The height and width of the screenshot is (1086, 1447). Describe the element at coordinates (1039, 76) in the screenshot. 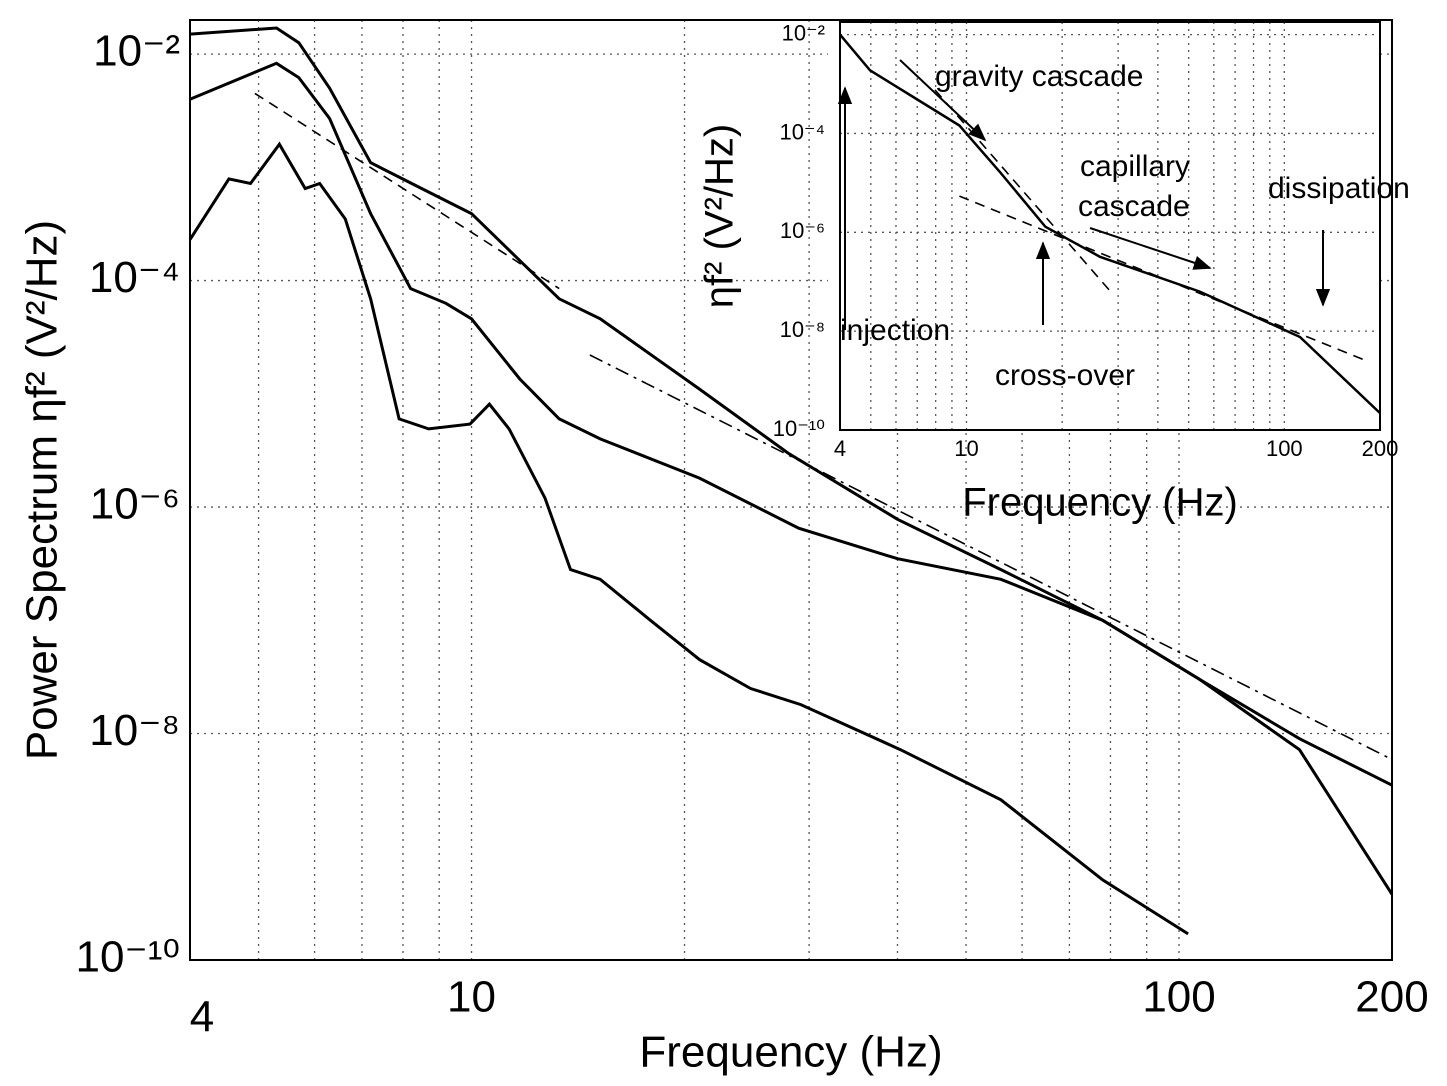

I see `annotation: gravity cascade` at that location.